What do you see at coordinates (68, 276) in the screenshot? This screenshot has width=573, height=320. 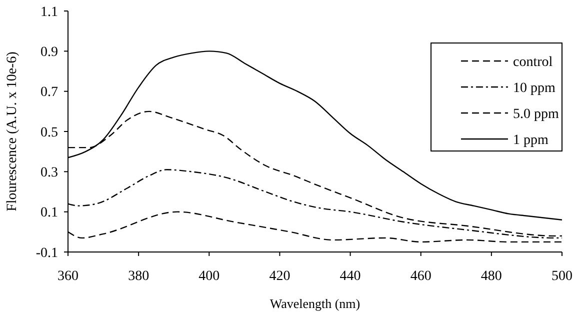 I see `x-tick-label: 360` at bounding box center [68, 276].